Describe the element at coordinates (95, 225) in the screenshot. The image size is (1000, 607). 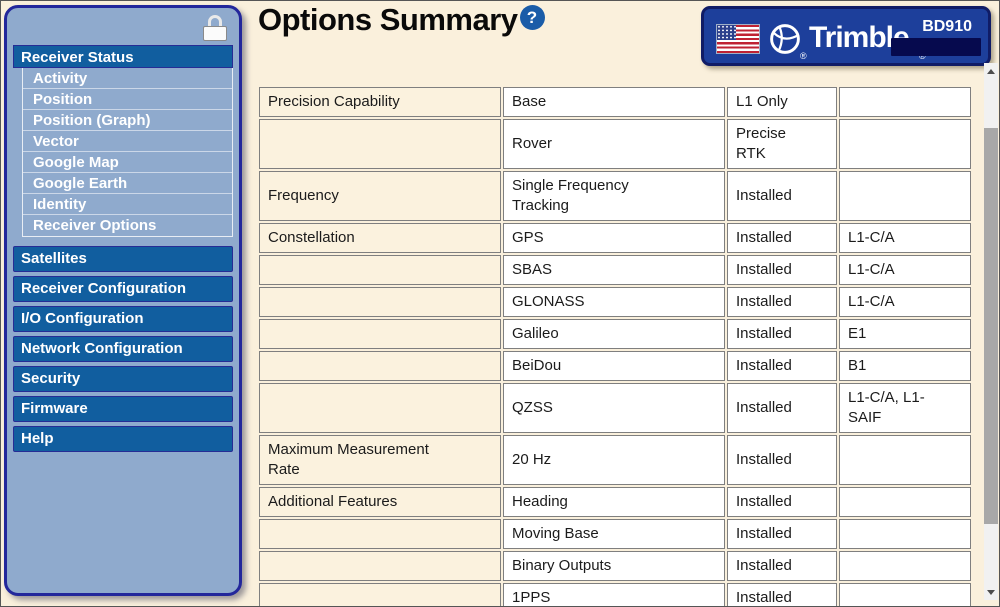
I see `sidebar-item-receiver-options: Receiver Options` at that location.